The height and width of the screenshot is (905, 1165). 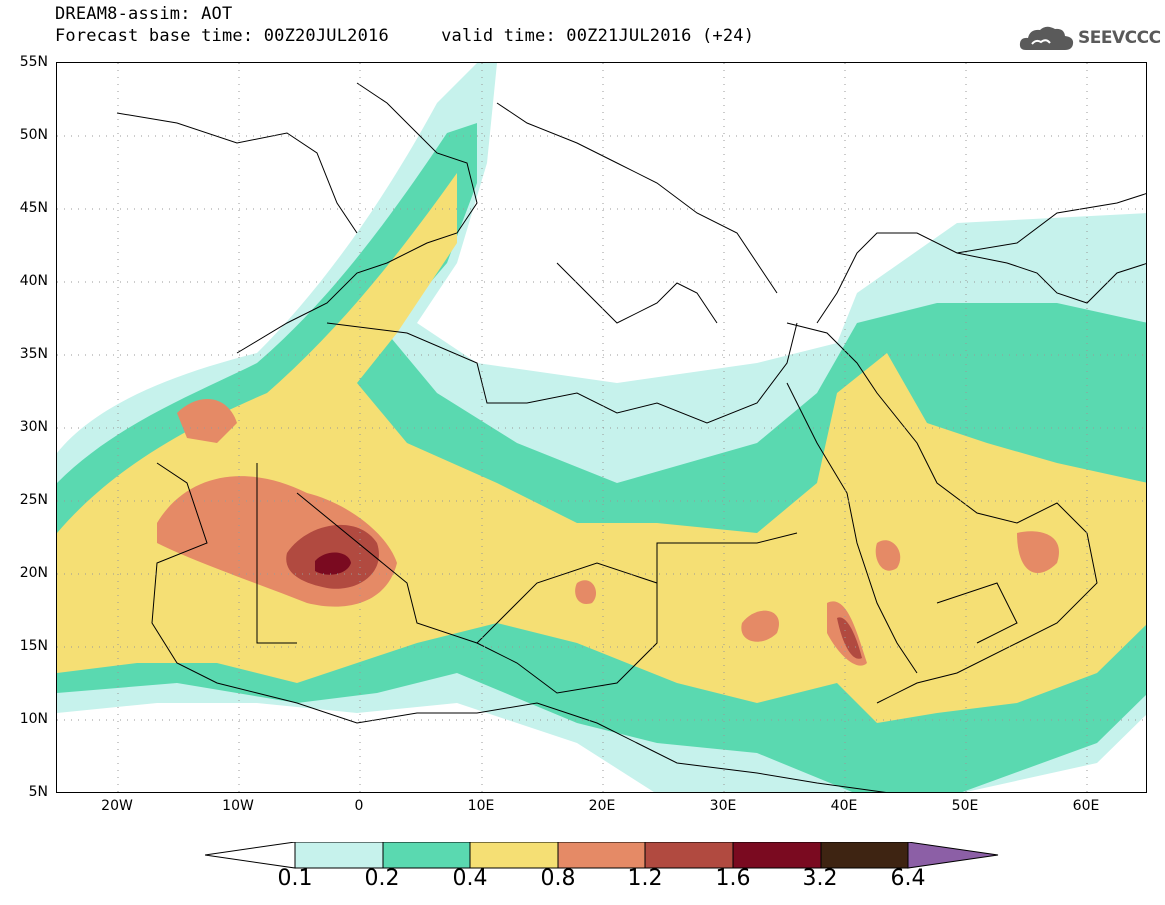 I want to click on colorbar-label: 0.4, so click(x=470, y=878).